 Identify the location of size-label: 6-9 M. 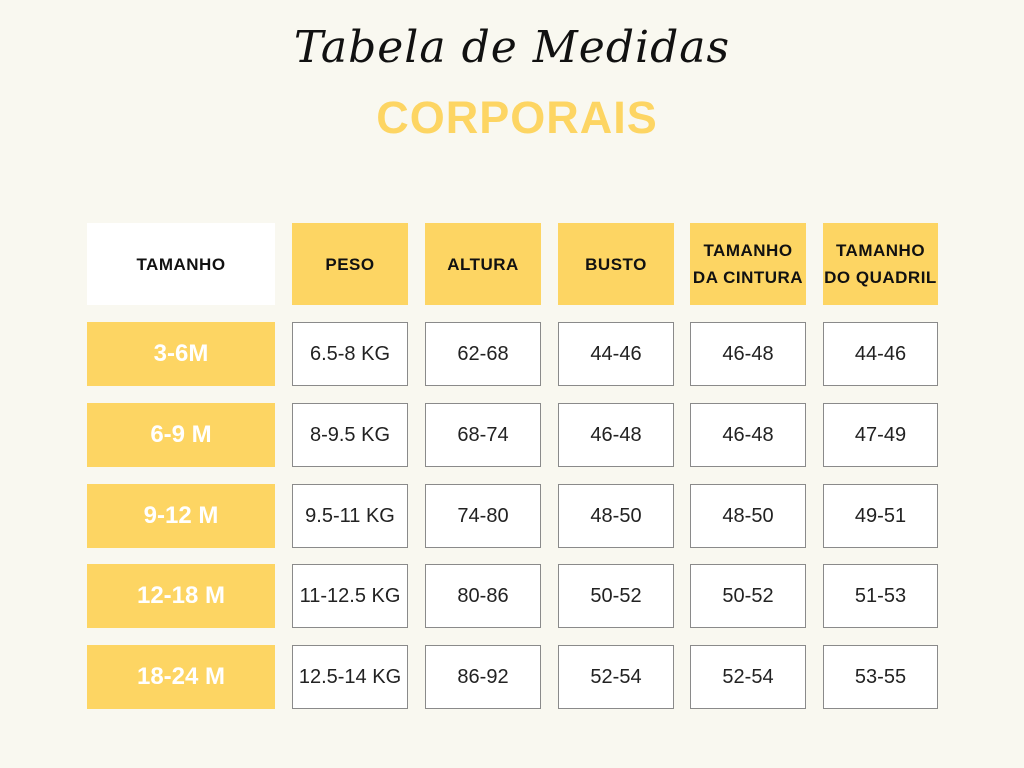
(181, 435).